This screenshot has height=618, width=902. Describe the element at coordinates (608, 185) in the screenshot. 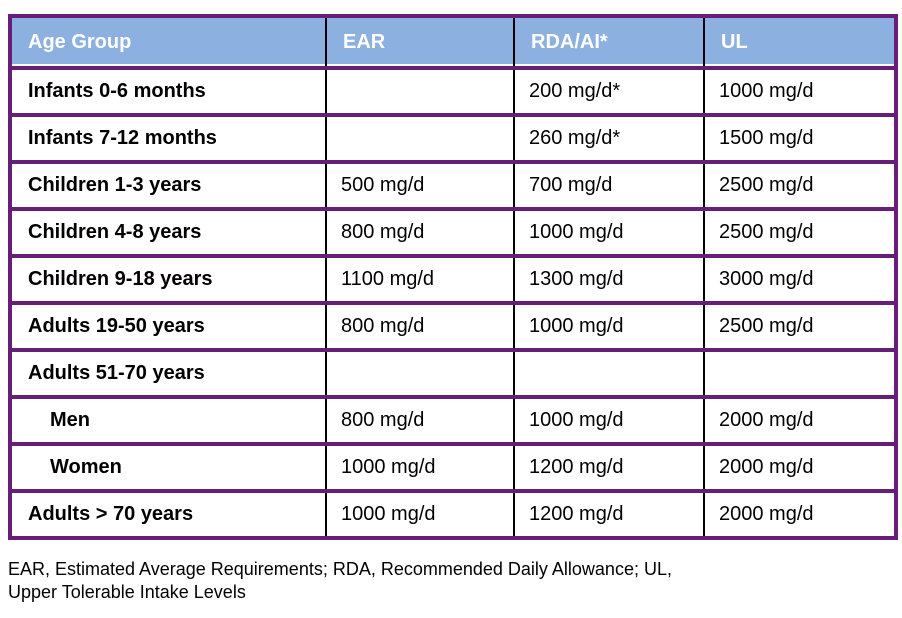

I see `rda-cell: 700 mg/d` at that location.